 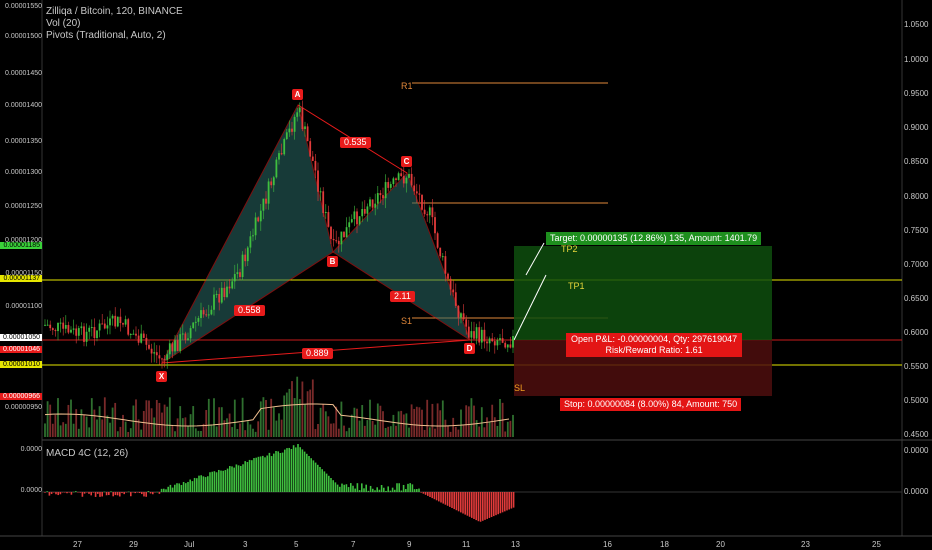 What do you see at coordinates (530, 307) in the screenshot?
I see `tp1-arrow` at bounding box center [530, 307].